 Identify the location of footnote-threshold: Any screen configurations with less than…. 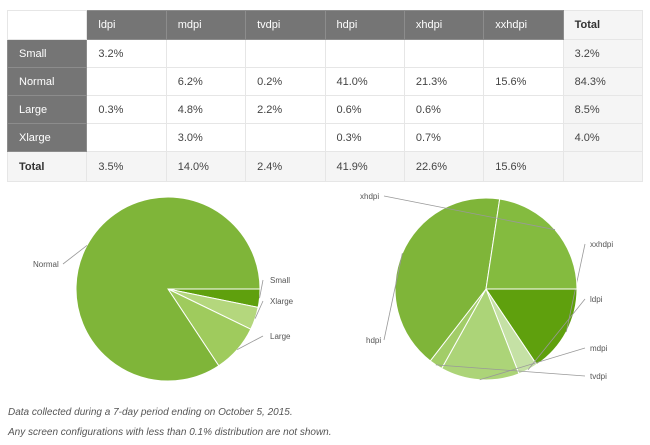
(170, 432).